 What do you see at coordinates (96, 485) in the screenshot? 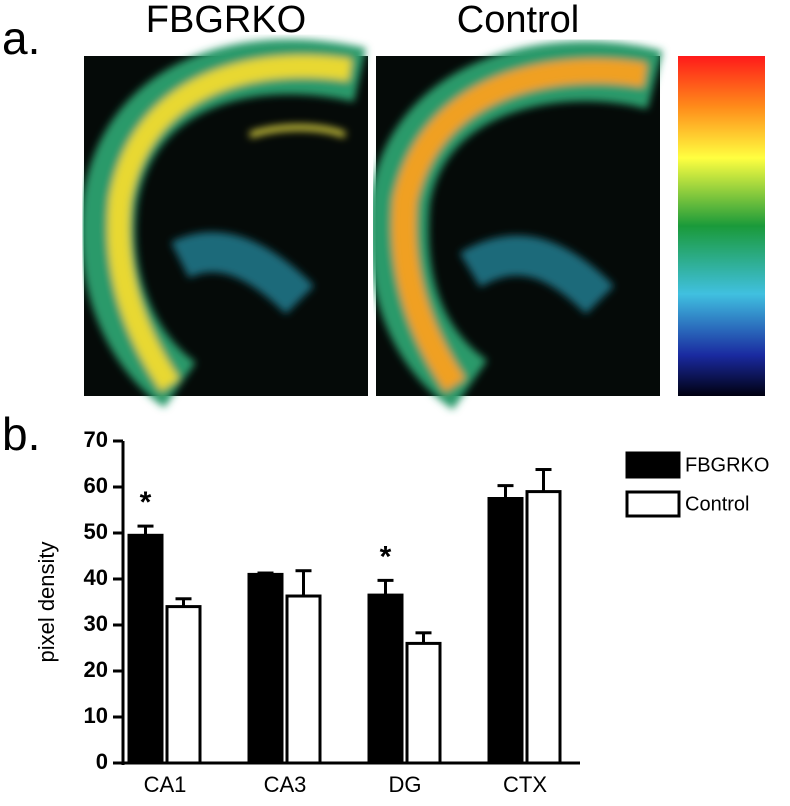
I see `y-tick-label: 60` at bounding box center [96, 485].